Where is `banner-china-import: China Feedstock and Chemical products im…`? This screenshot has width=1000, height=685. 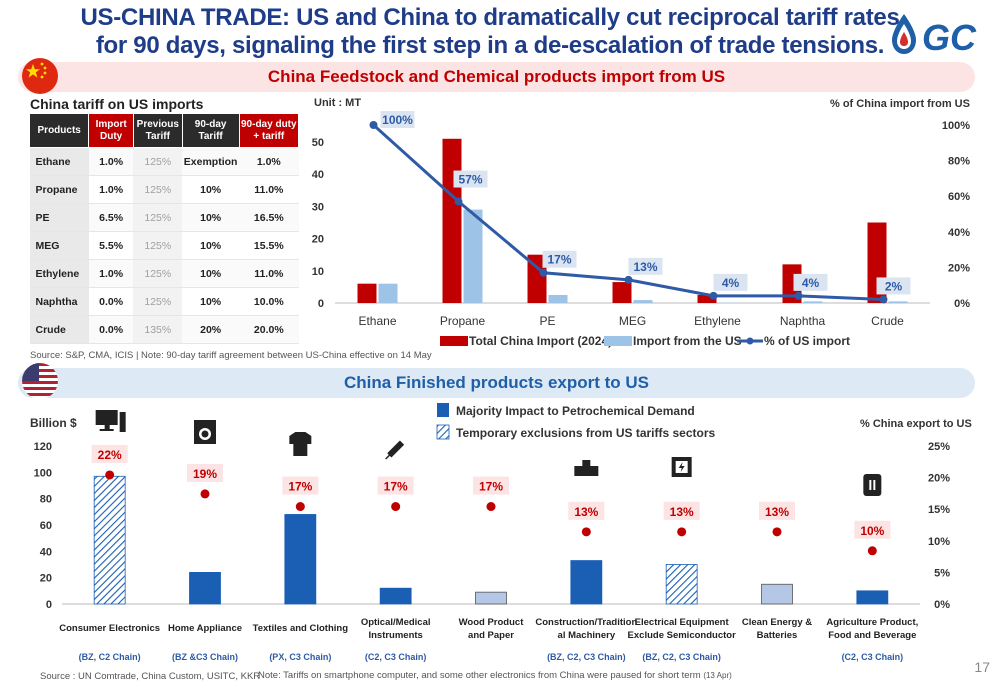
banner-china-import: China Feedstock and Chemical products im… is located at coordinates (496, 77).